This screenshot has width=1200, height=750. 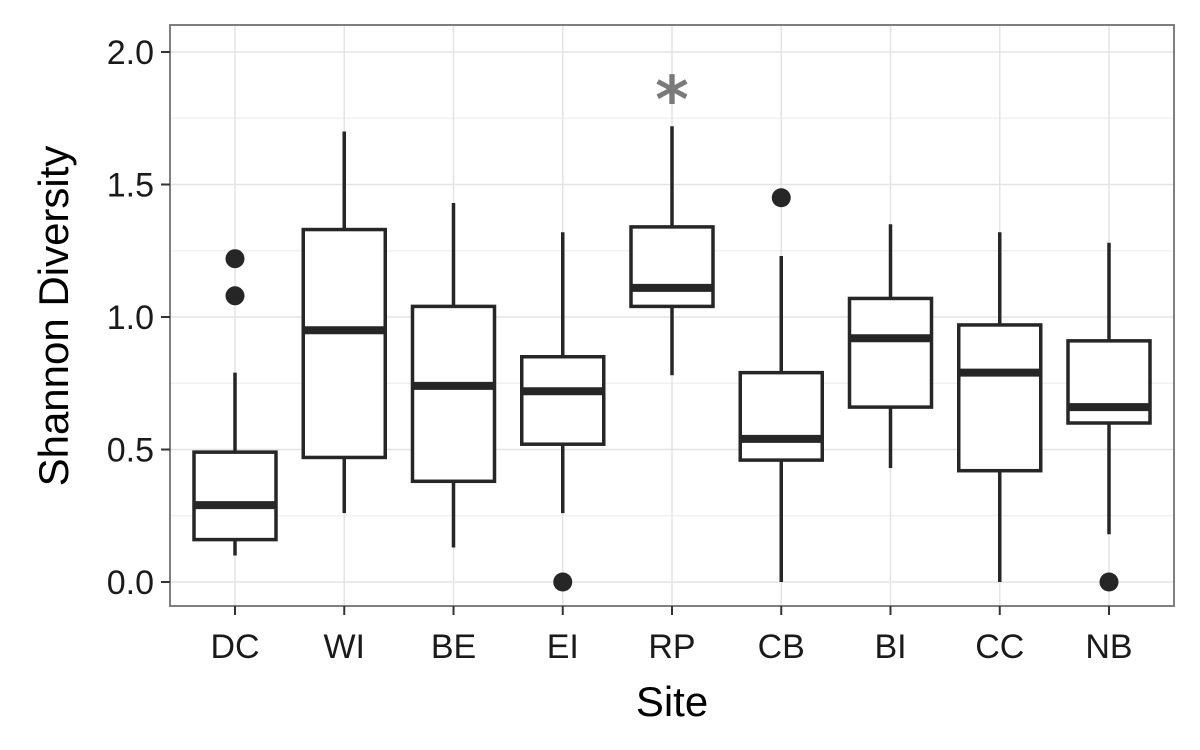 I want to click on y-axis-title: Shannon Diversity, so click(x=53, y=316).